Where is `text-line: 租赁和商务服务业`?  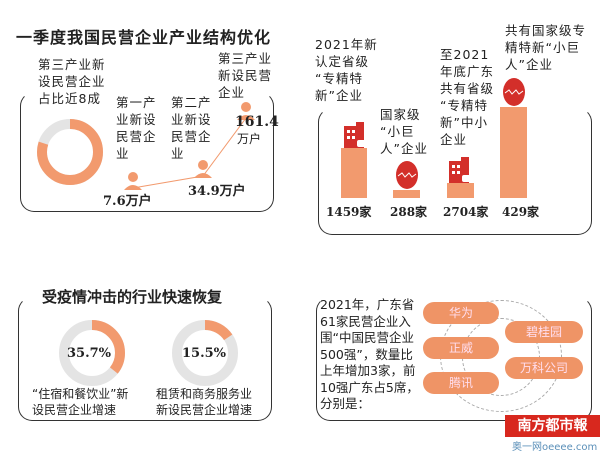 text-line: 租赁和商务服务业 is located at coordinates (204, 394).